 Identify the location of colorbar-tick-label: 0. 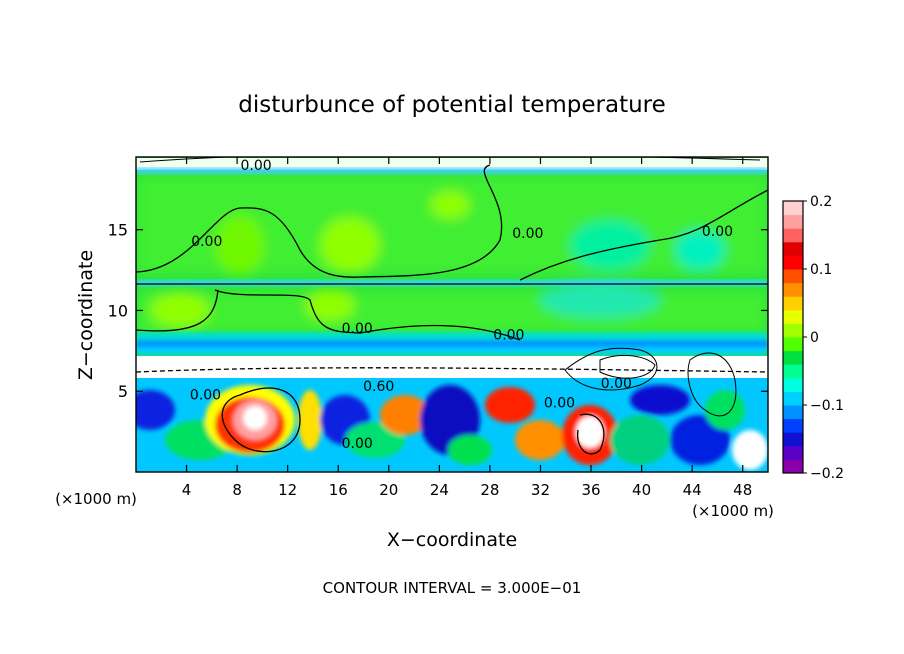
(814, 338).